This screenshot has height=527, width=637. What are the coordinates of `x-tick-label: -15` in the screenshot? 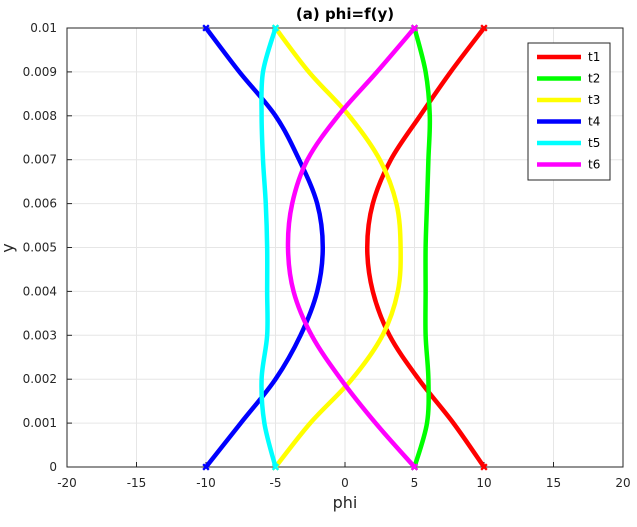 It's located at (137, 483).